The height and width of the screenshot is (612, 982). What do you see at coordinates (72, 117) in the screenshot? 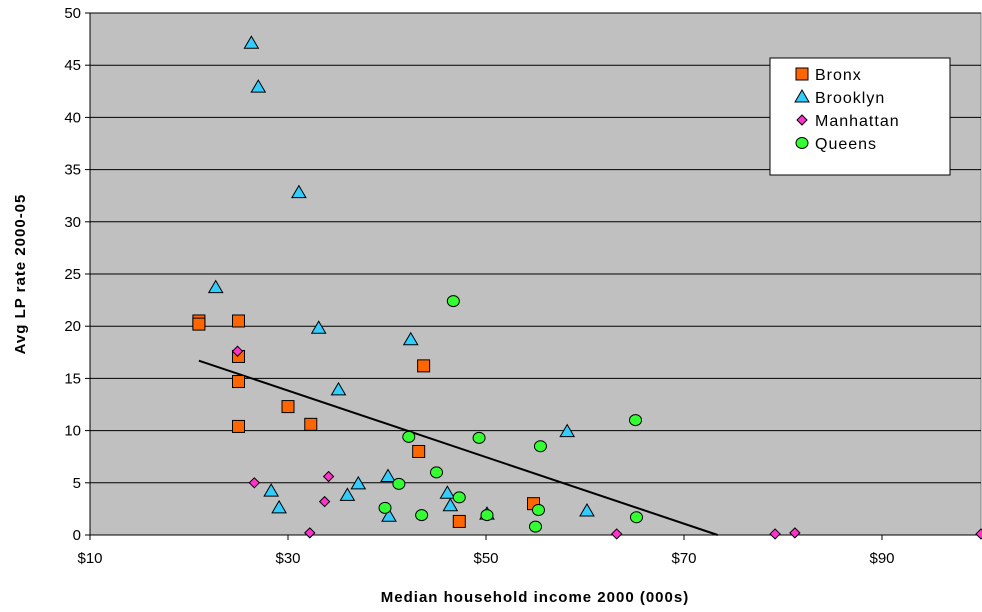
I see `y-tick-label: 40` at bounding box center [72, 117].